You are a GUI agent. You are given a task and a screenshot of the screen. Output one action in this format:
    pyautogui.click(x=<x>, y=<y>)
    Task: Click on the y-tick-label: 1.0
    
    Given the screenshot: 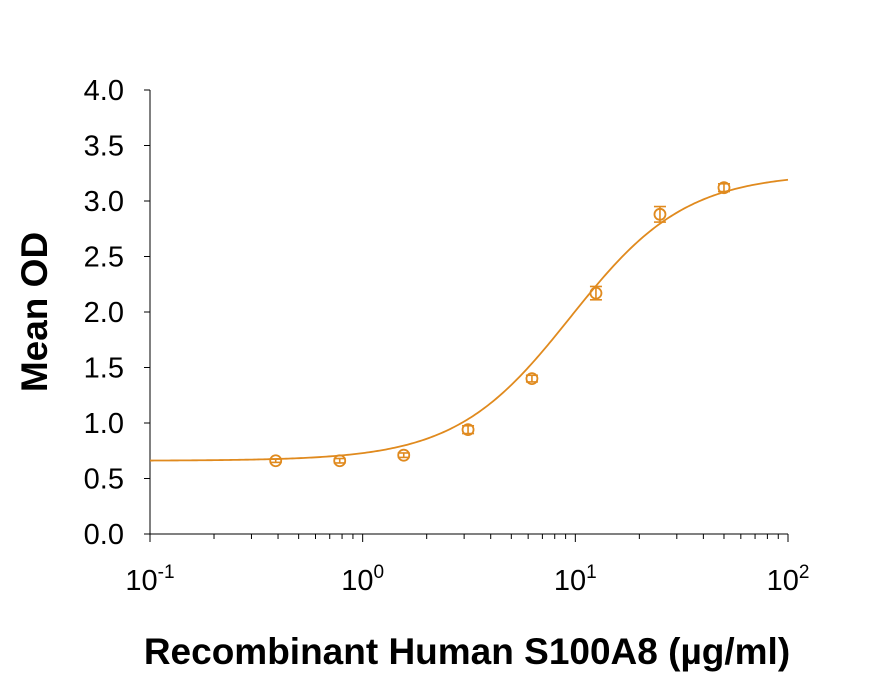 What is the action you would take?
    pyautogui.click(x=104, y=424)
    